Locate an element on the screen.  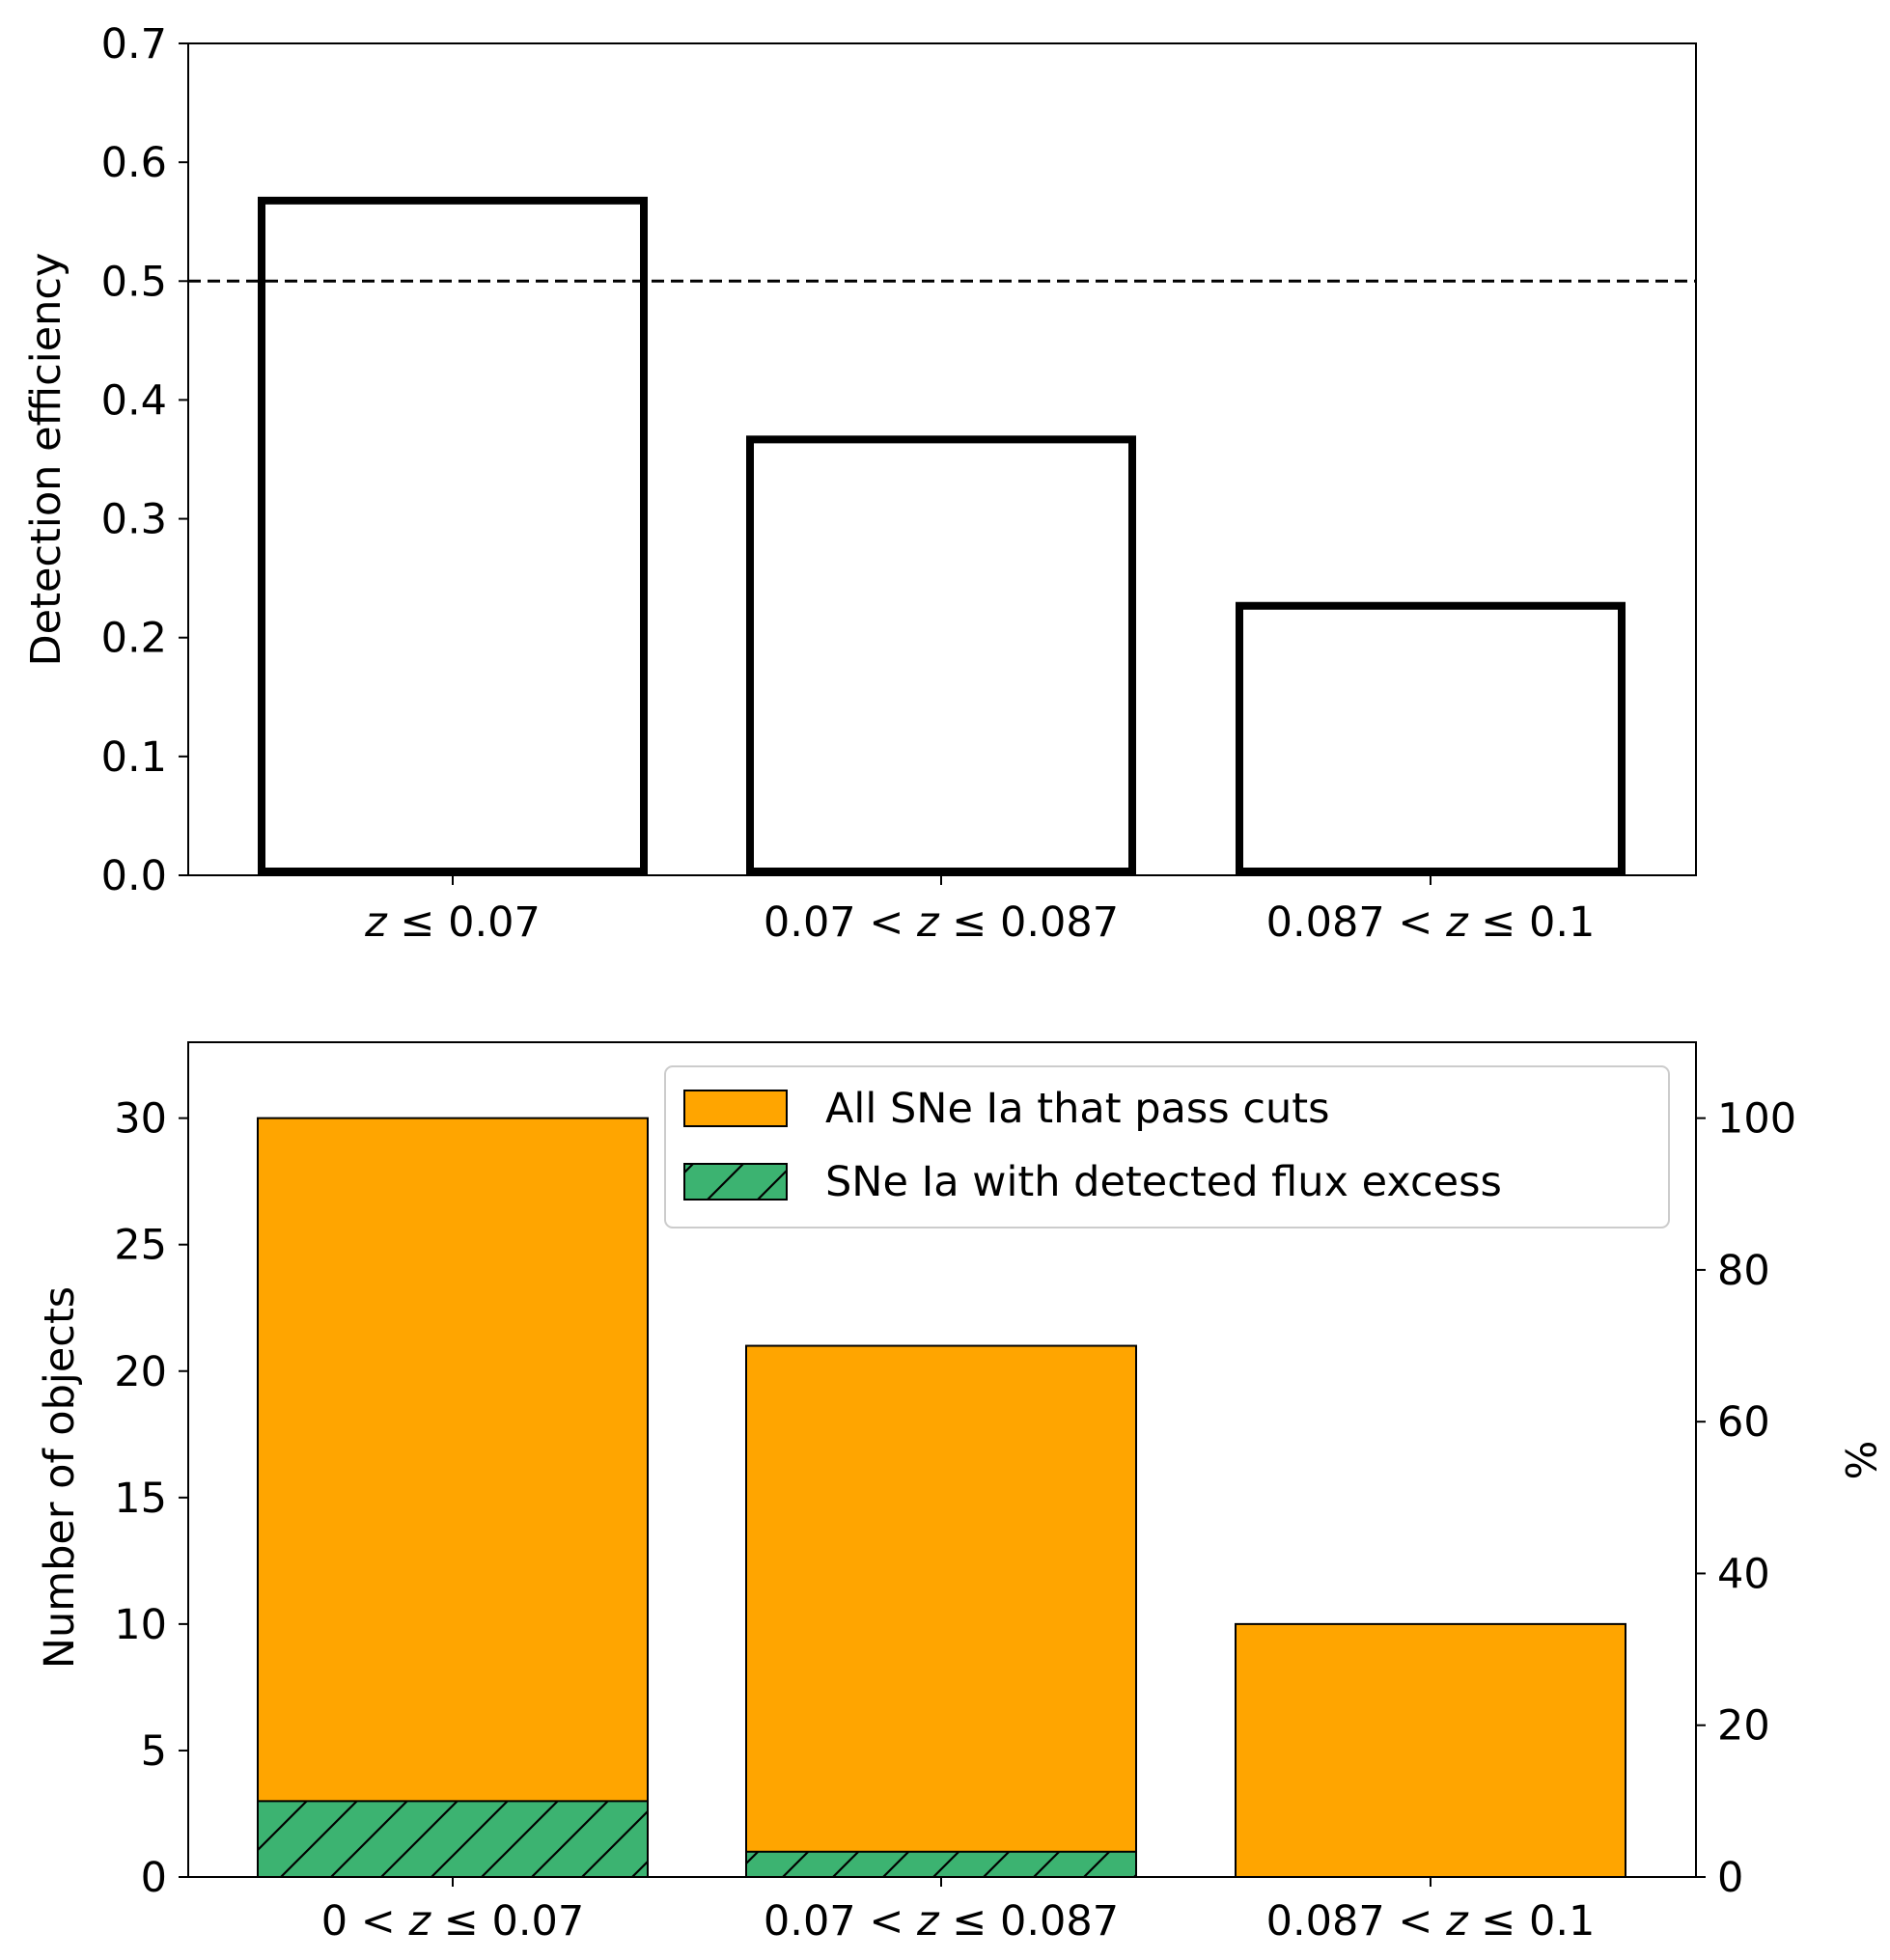
bottom-y-tick-label: 30 is located at coordinates (140, 1119).